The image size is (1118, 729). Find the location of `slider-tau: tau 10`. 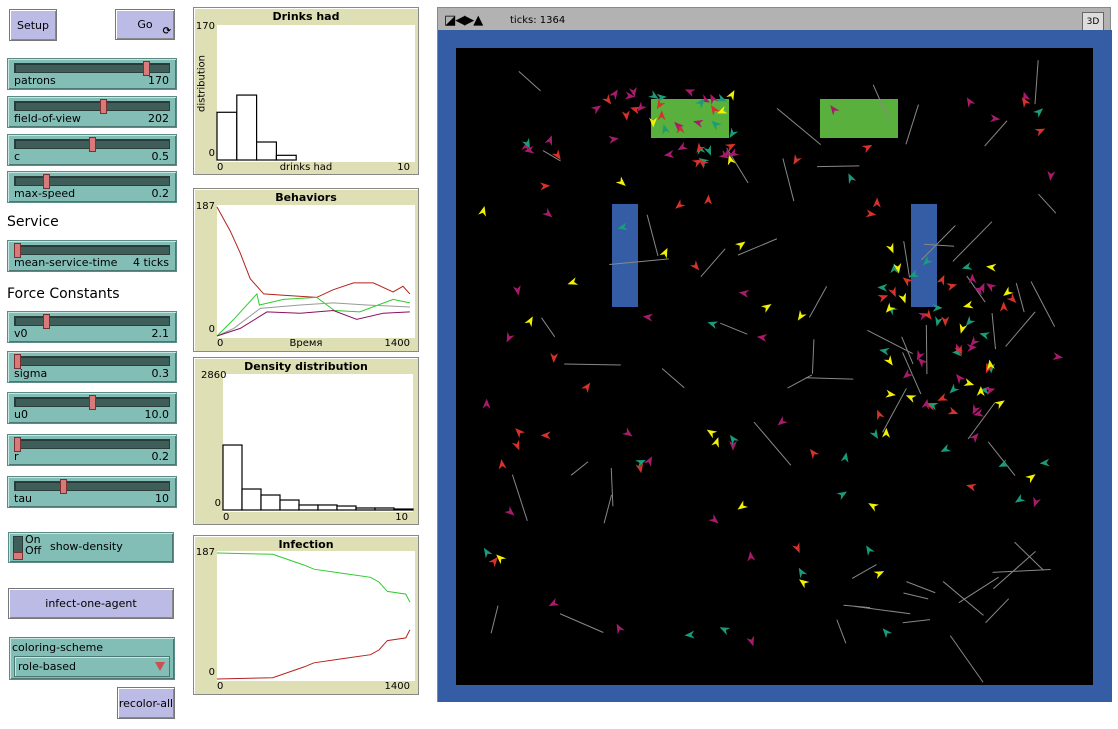

slider-tau: tau 10 is located at coordinates (92, 492).